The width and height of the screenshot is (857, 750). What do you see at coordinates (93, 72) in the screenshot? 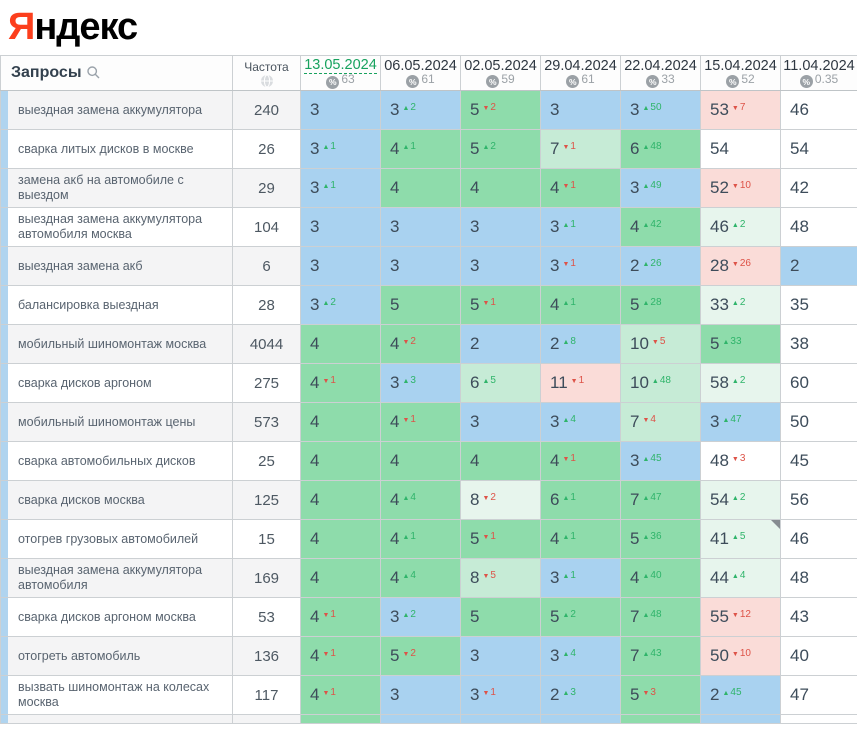
I see `search-icon` at bounding box center [93, 72].